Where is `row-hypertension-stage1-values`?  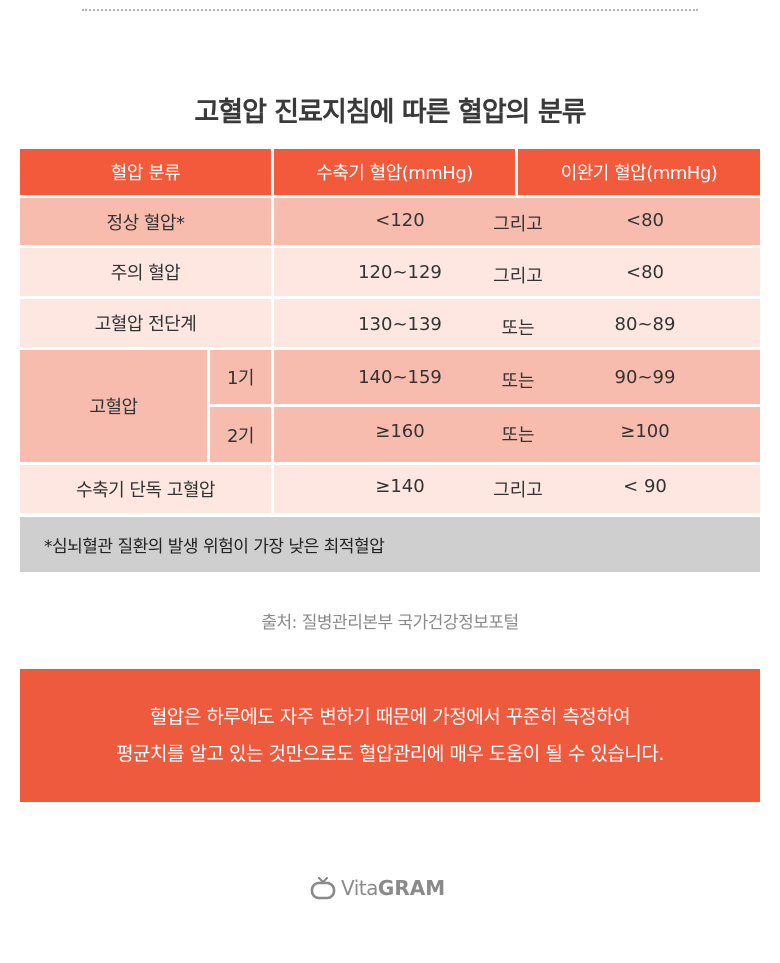
row-hypertension-stage1-values is located at coordinates (517, 377).